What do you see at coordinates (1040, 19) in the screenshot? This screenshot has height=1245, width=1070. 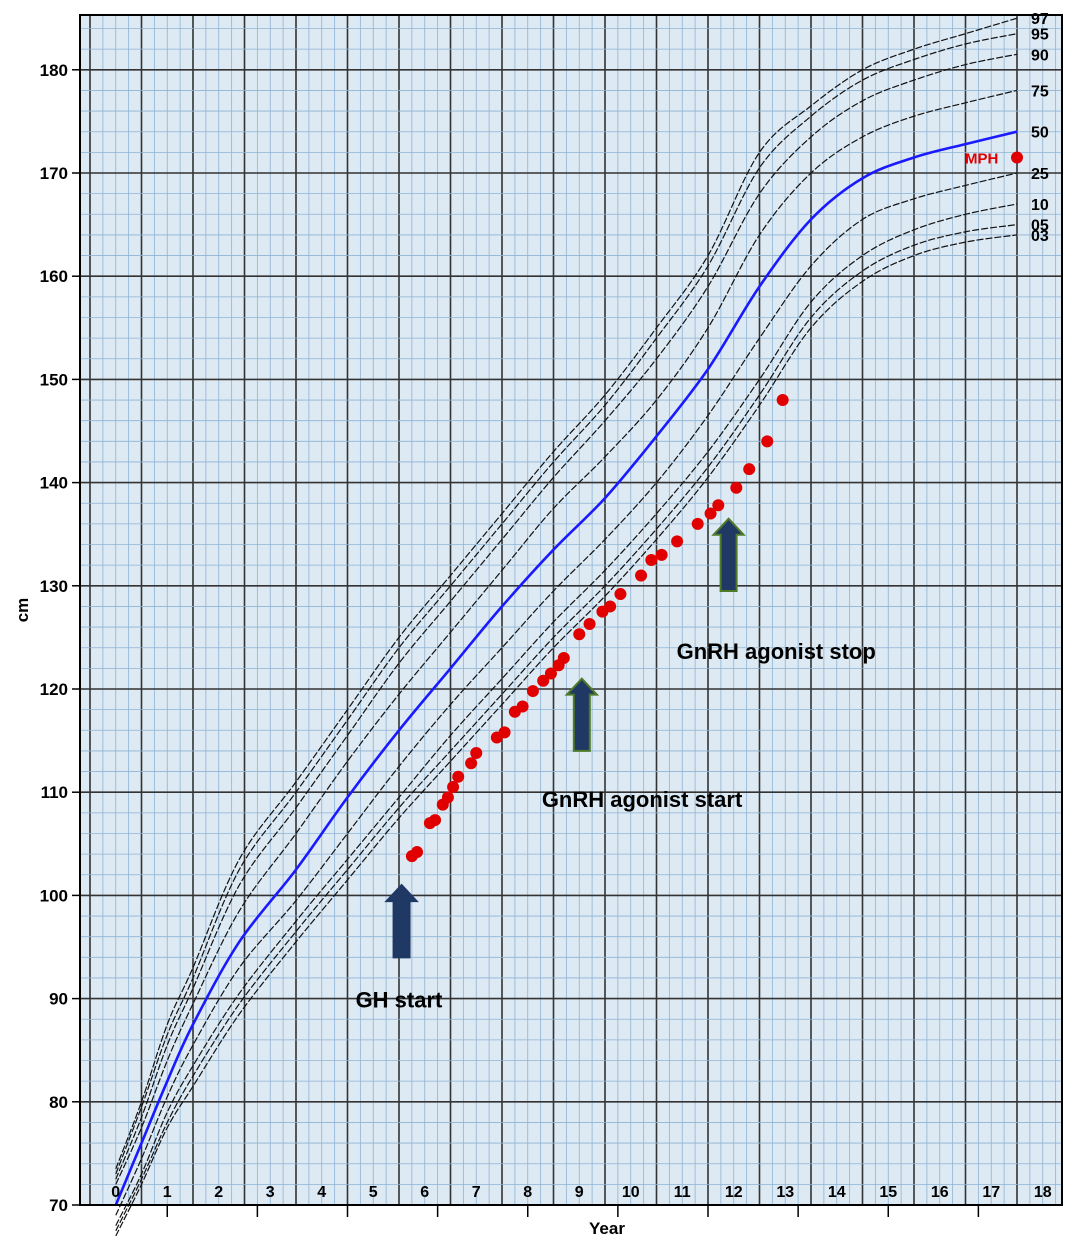 I see `percentile-label-97: 97` at bounding box center [1040, 19].